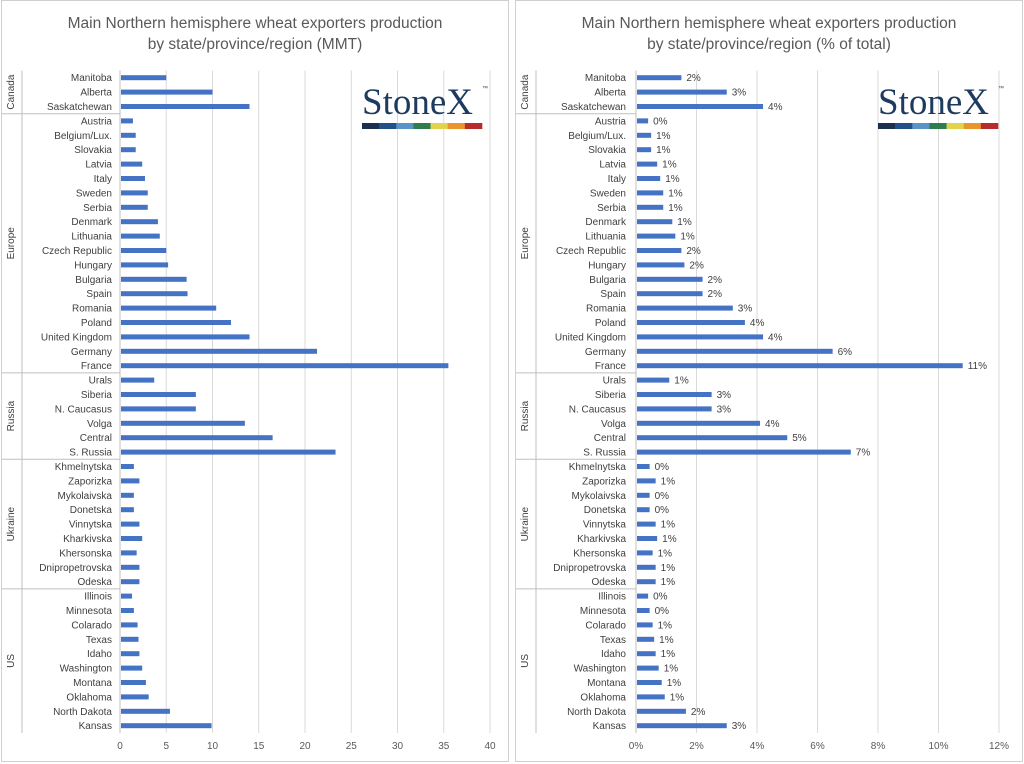  I want to click on category-label: Kansas, so click(609, 726).